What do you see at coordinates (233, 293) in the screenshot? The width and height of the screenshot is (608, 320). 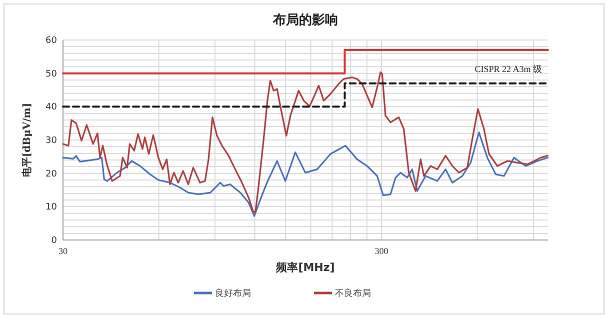 I see `legend-label: 良好布局` at bounding box center [233, 293].